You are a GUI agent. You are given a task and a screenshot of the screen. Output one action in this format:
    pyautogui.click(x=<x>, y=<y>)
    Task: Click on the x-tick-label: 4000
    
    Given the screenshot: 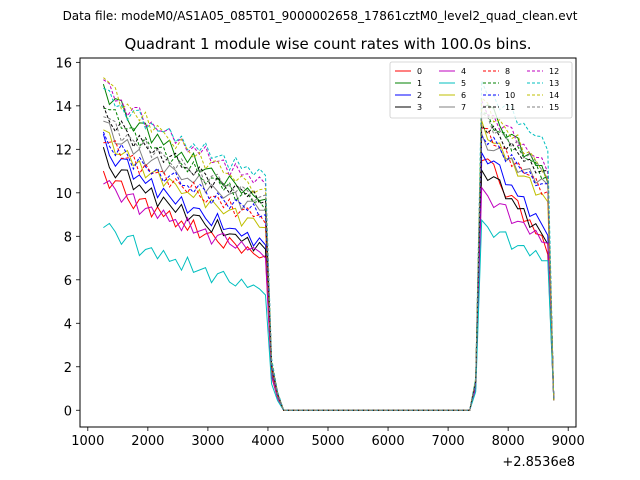 What is the action you would take?
    pyautogui.click(x=267, y=441)
    